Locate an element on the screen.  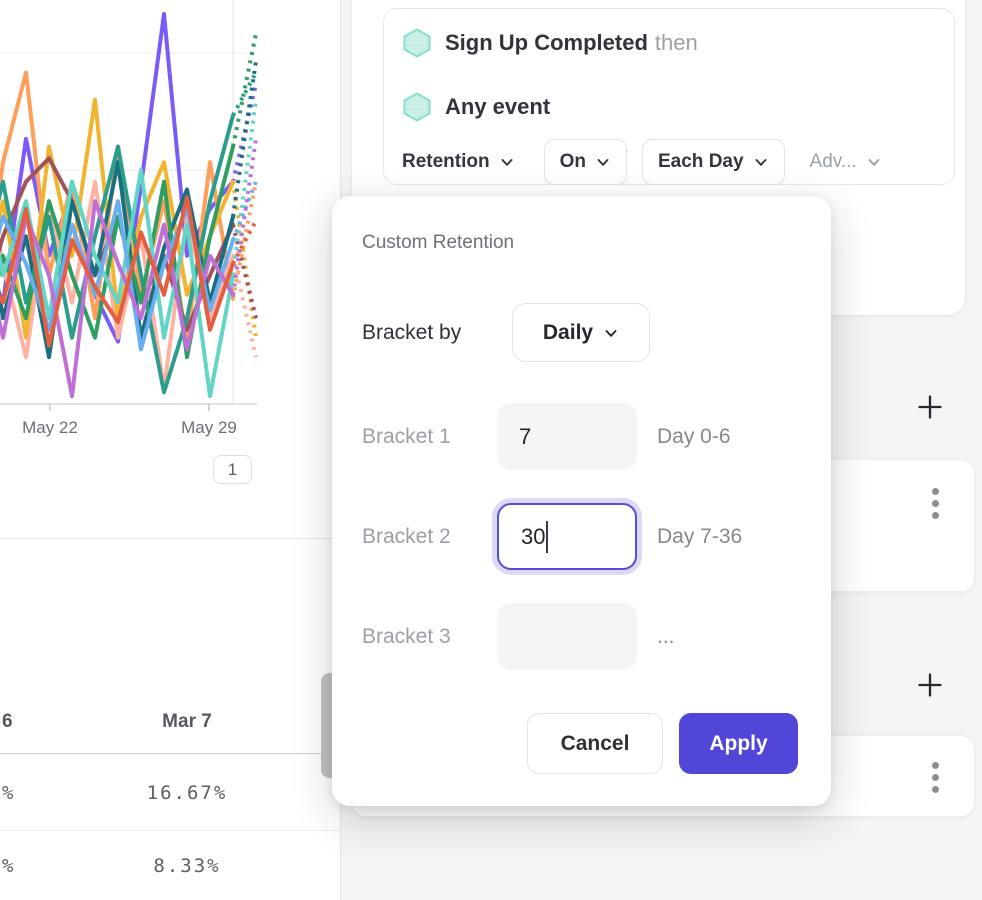
modal-footer: Cancel Apply is located at coordinates (581, 743).